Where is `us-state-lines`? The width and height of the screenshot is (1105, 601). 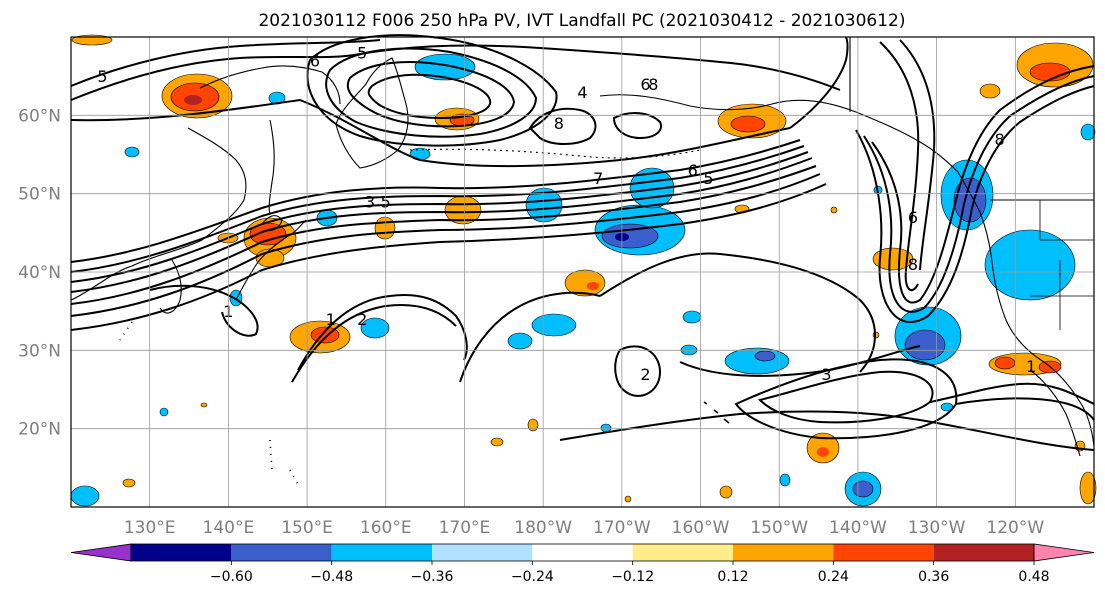
us-state-lines is located at coordinates (1062, 265).